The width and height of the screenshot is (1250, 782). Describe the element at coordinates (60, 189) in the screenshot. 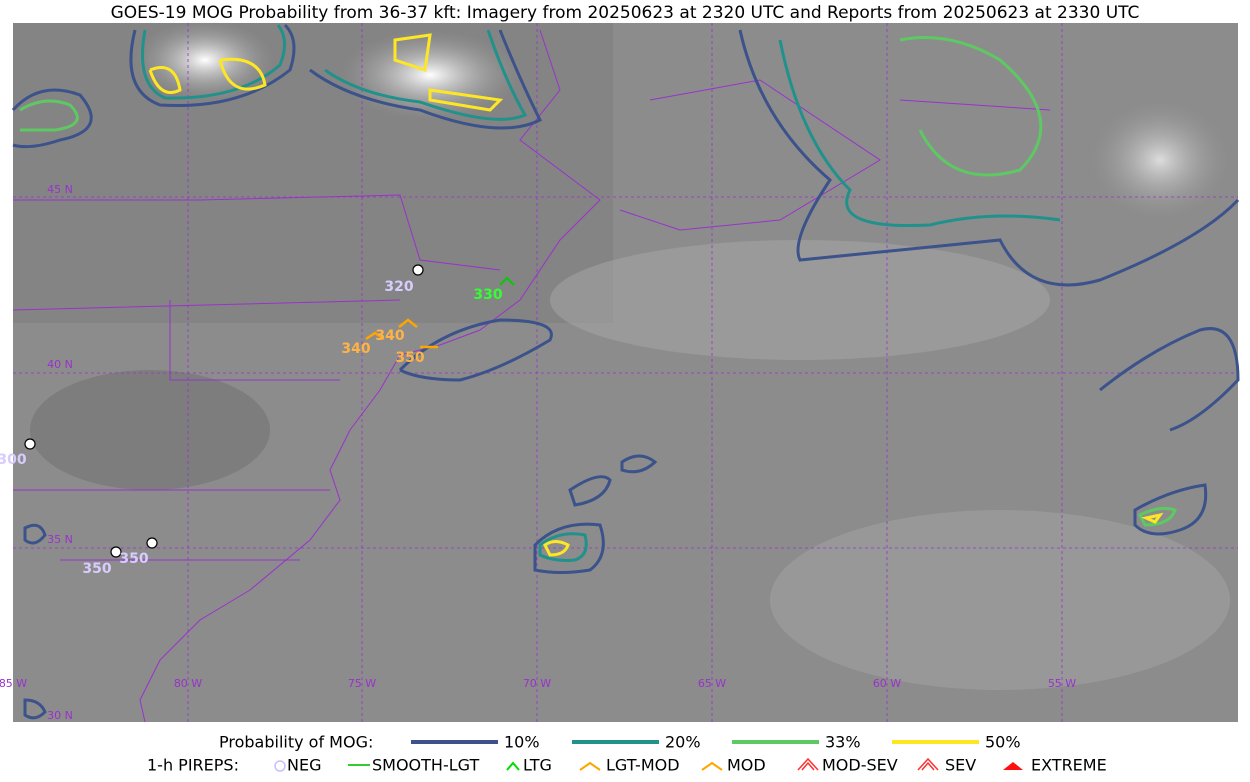

I see `lat-label: 45 N` at that location.